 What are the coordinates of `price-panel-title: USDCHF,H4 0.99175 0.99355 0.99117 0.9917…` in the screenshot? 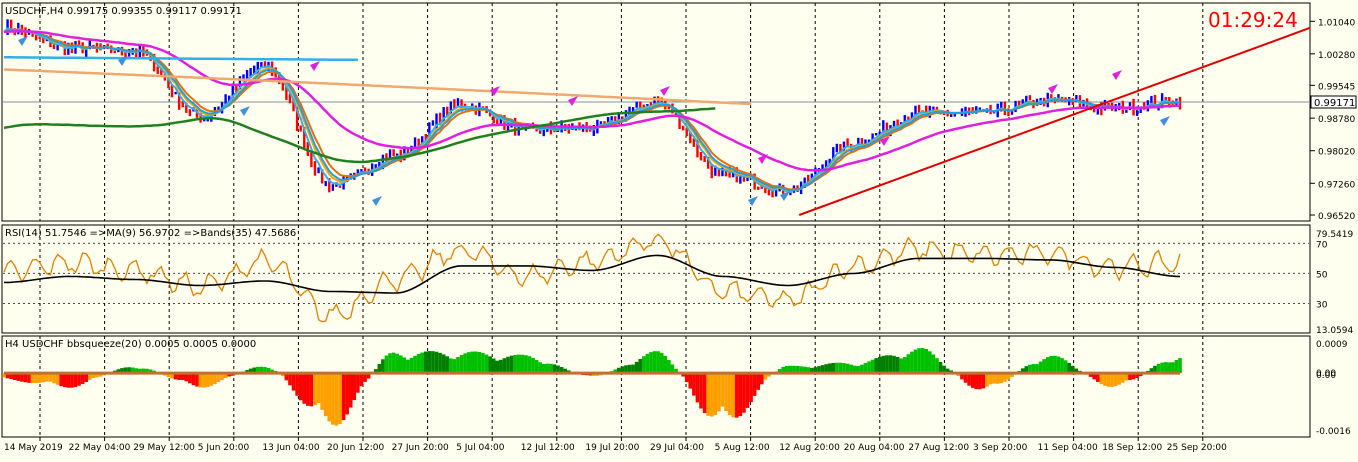 It's located at (123, 11).